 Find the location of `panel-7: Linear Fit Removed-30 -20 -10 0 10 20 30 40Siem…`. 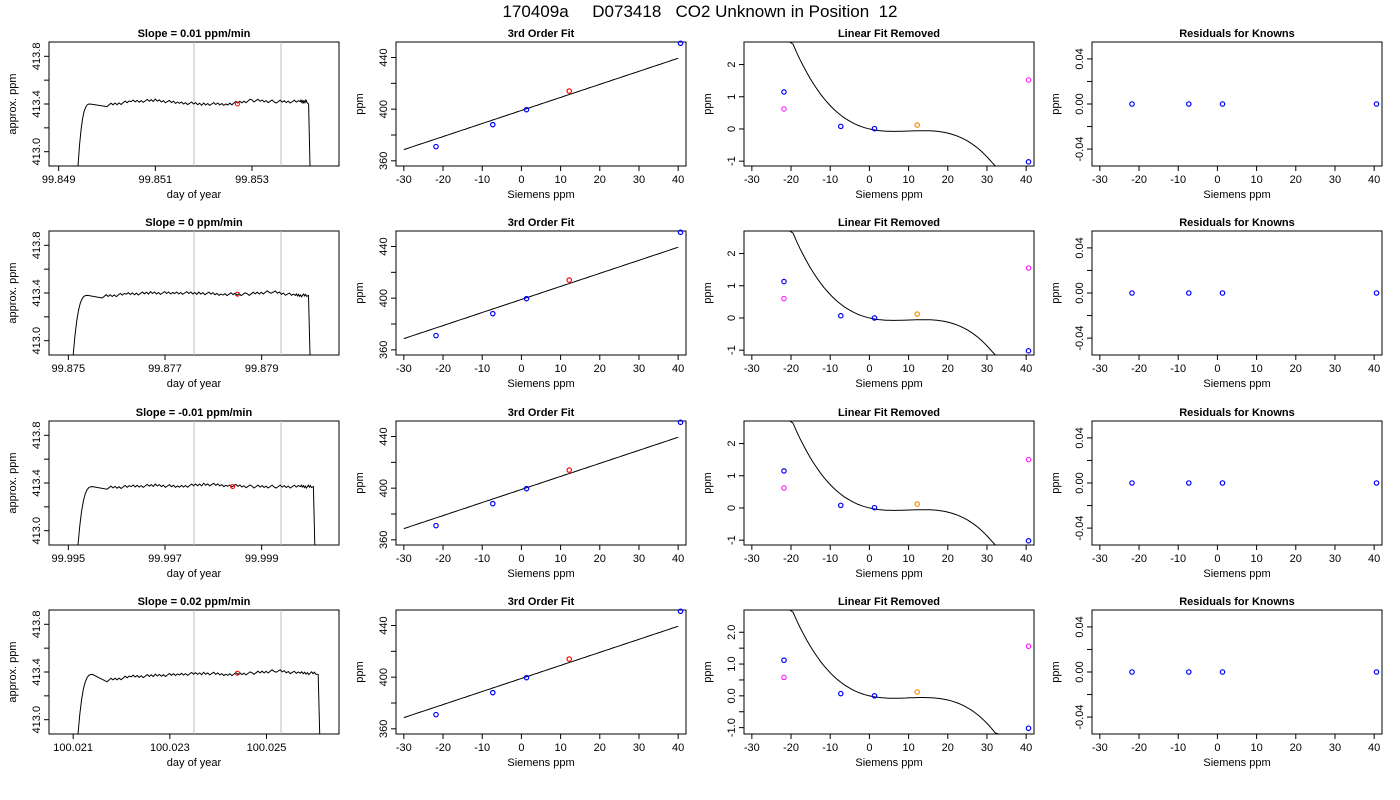

panel-7: Linear Fit Removed-30 -20 -10 0 10 20 30 40Siem… is located at coordinates (868, 303).